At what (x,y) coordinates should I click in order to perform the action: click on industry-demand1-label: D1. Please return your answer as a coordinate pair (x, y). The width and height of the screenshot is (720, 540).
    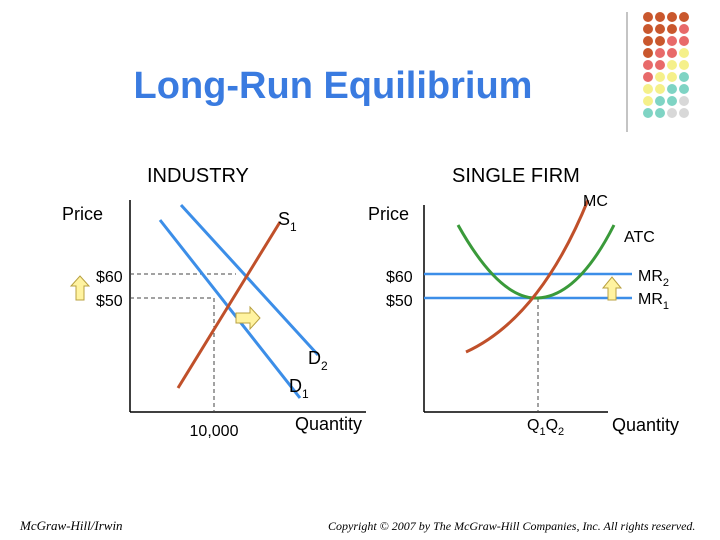
    Looking at the image, I should click on (299, 388).